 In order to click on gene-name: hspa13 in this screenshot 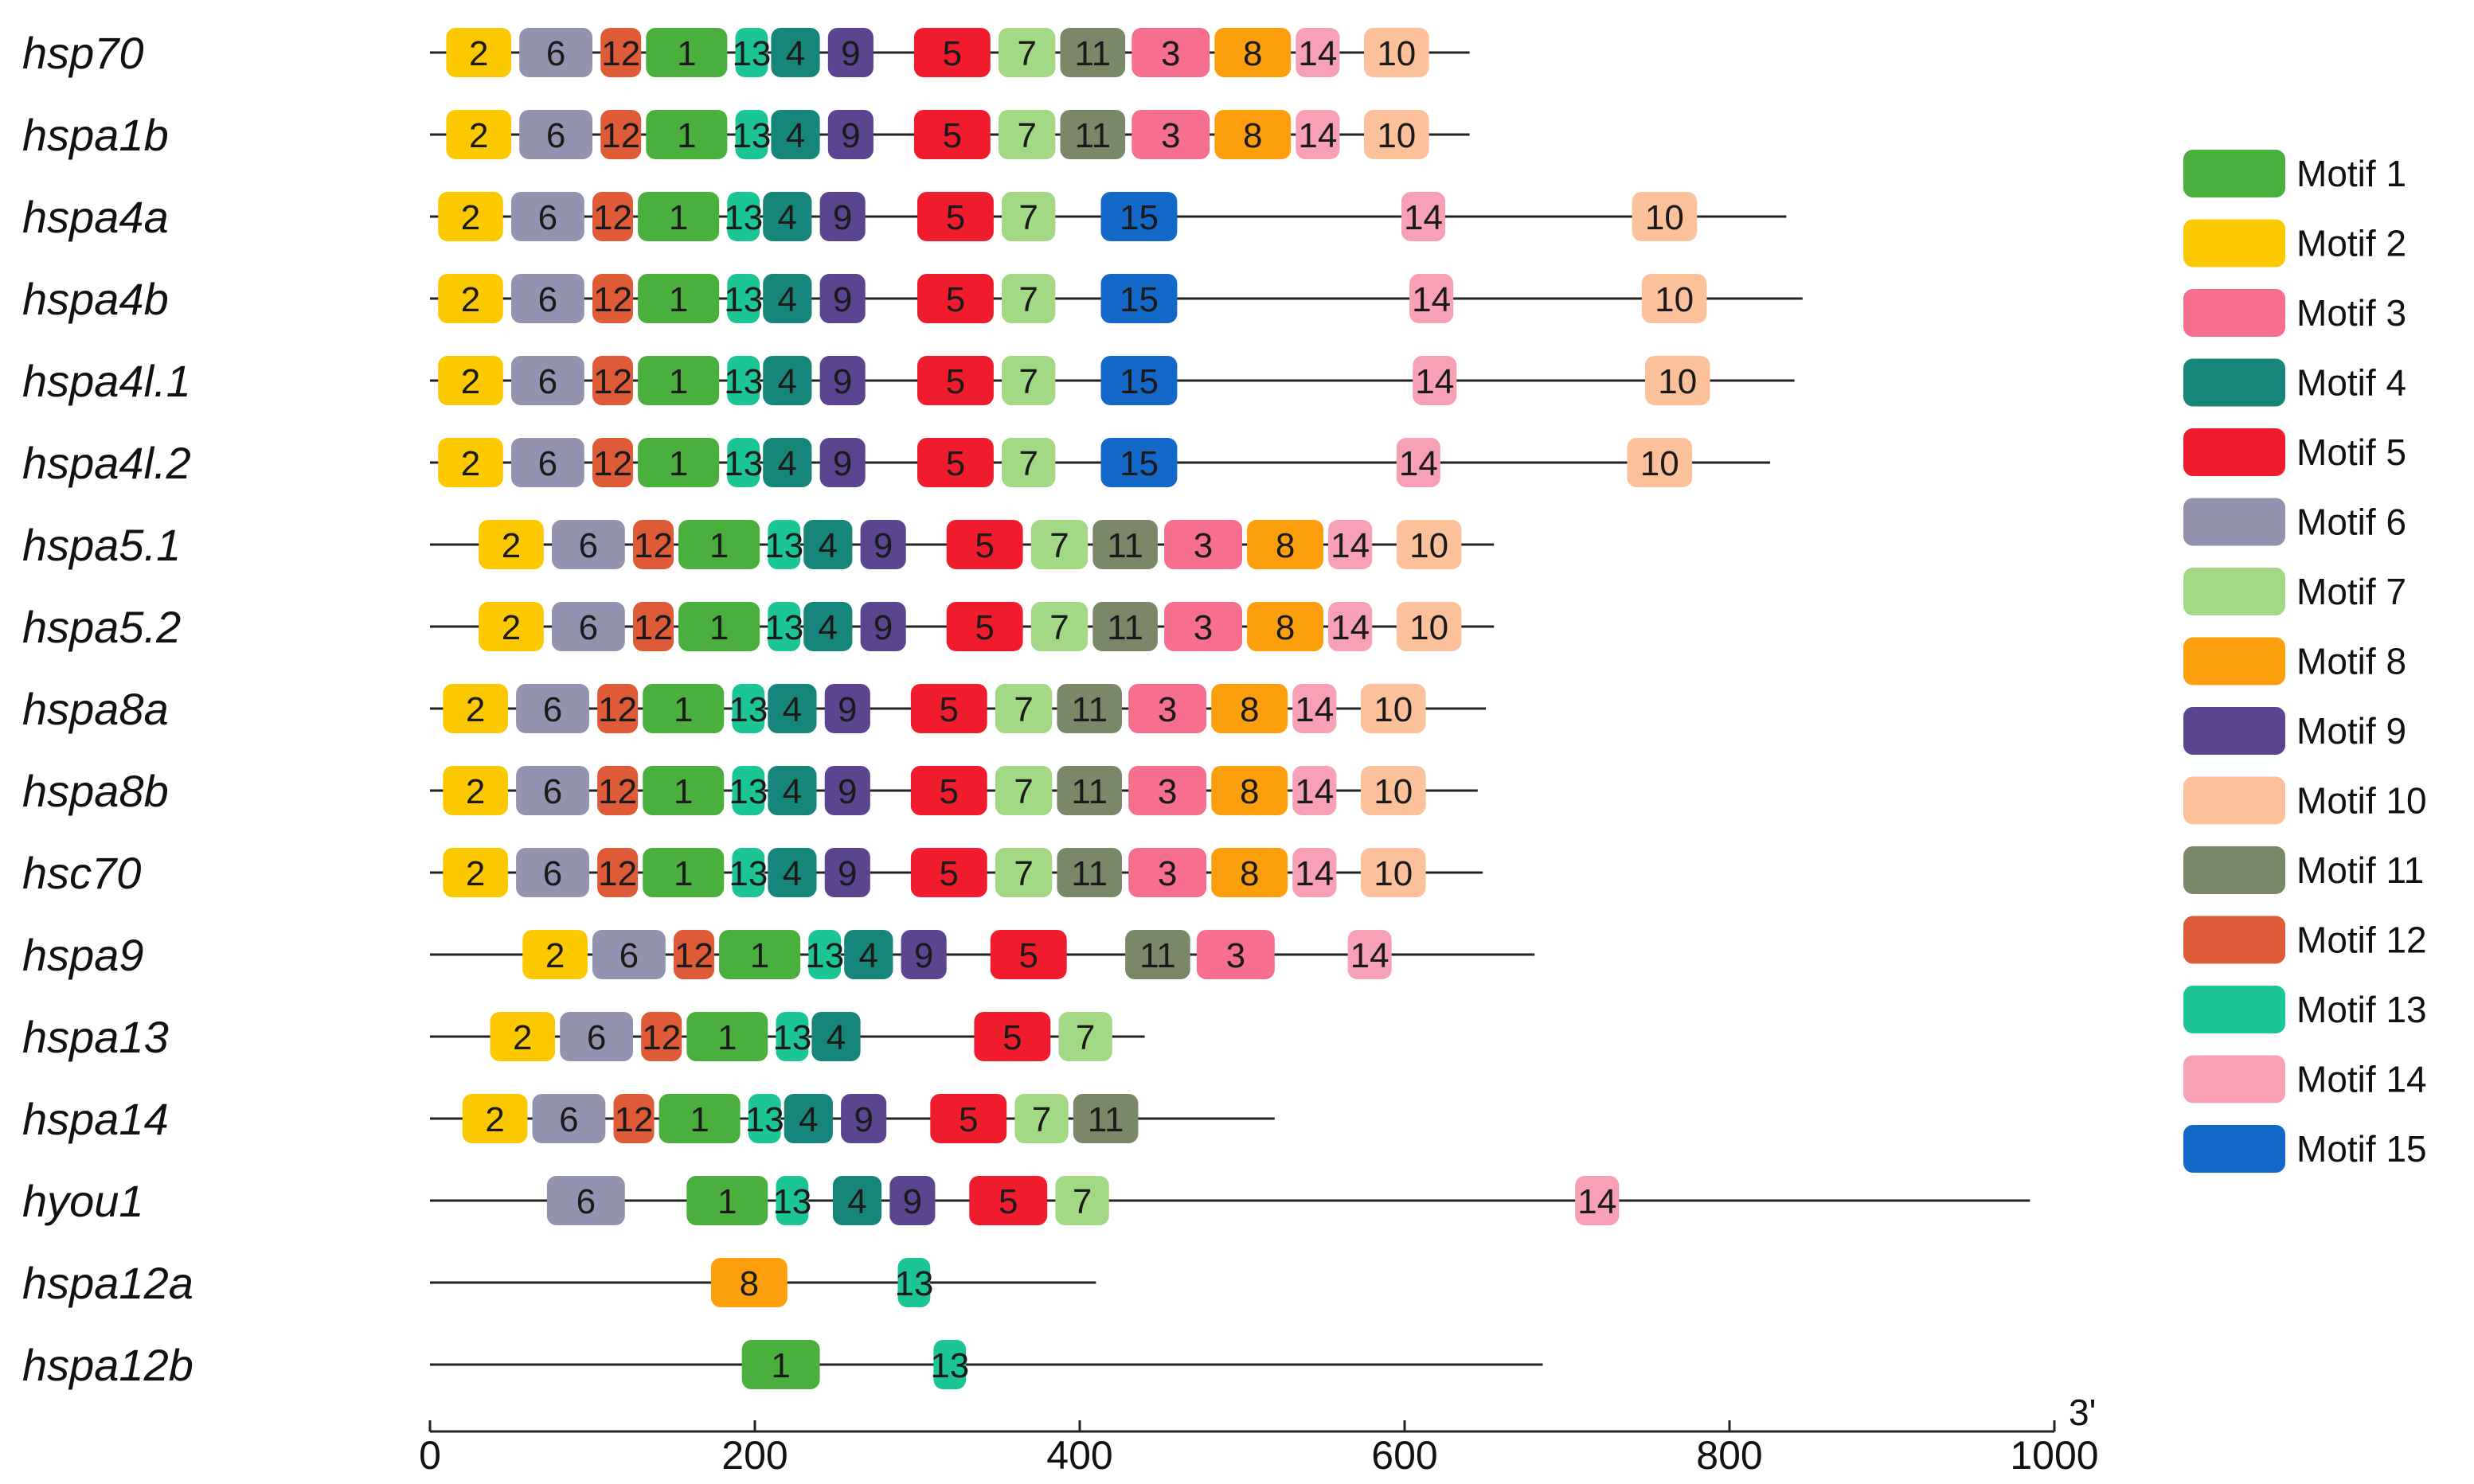, I will do `click(95, 1037)`.